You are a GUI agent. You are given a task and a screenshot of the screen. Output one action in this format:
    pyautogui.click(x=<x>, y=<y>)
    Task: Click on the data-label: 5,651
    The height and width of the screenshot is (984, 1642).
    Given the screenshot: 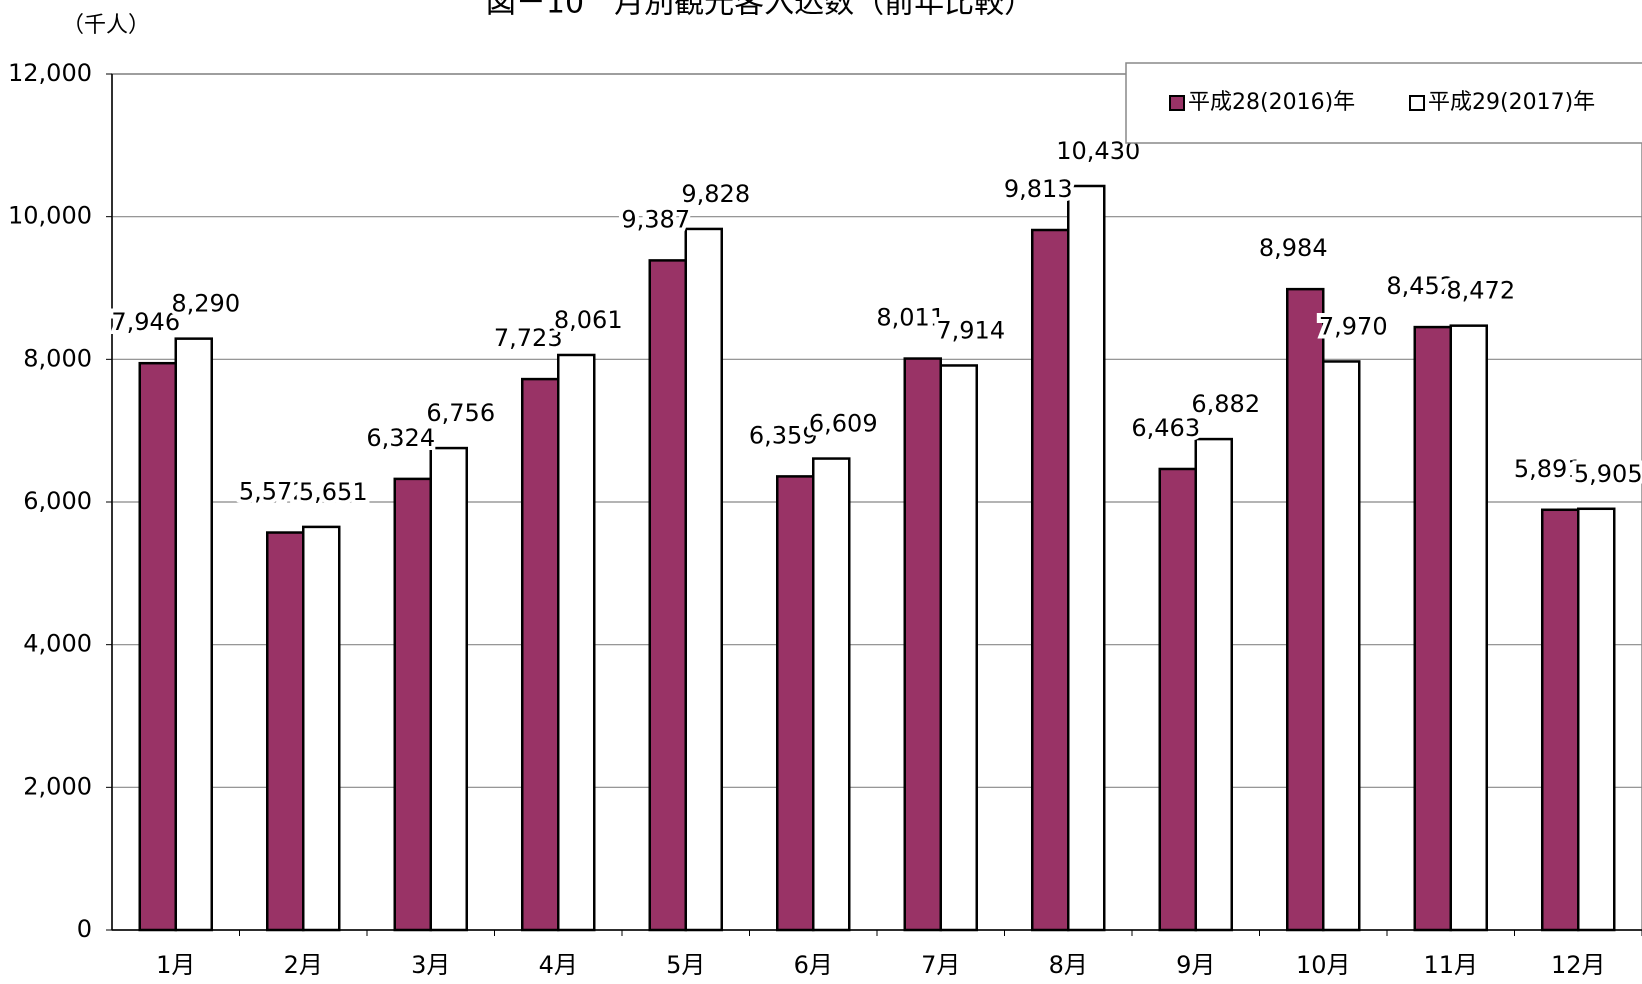 What is the action you would take?
    pyautogui.click(x=333, y=492)
    